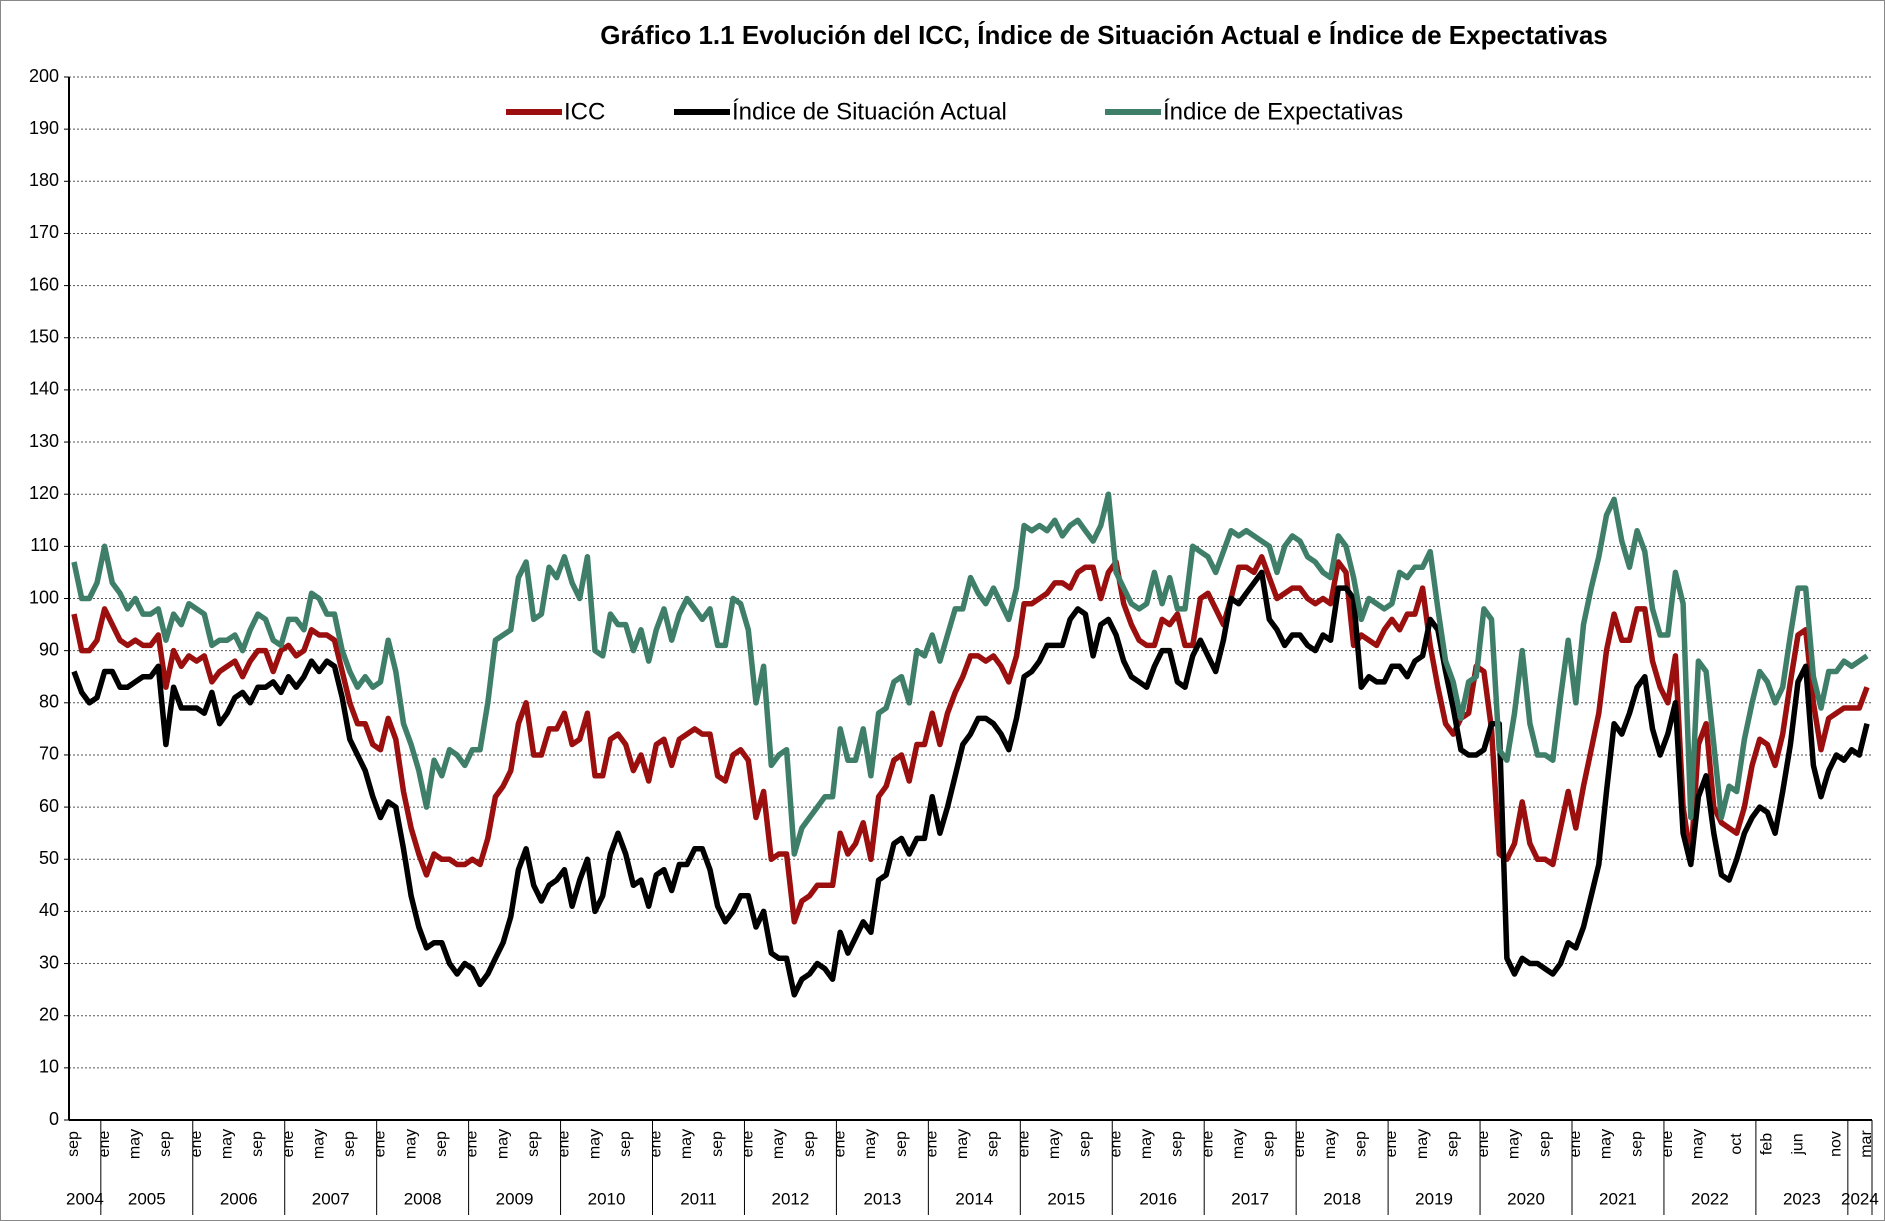 The image size is (1885, 1221). What do you see at coordinates (44, 76) in the screenshot?
I see `y-tick-label: 200` at bounding box center [44, 76].